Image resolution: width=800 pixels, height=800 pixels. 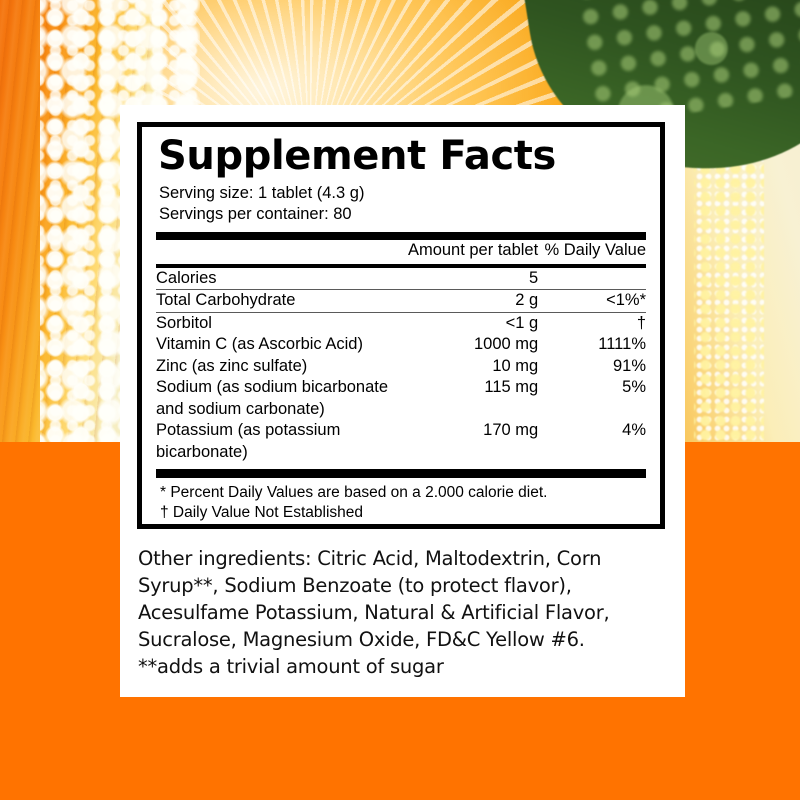 I want to click on rule-thick-top, so click(x=401, y=236).